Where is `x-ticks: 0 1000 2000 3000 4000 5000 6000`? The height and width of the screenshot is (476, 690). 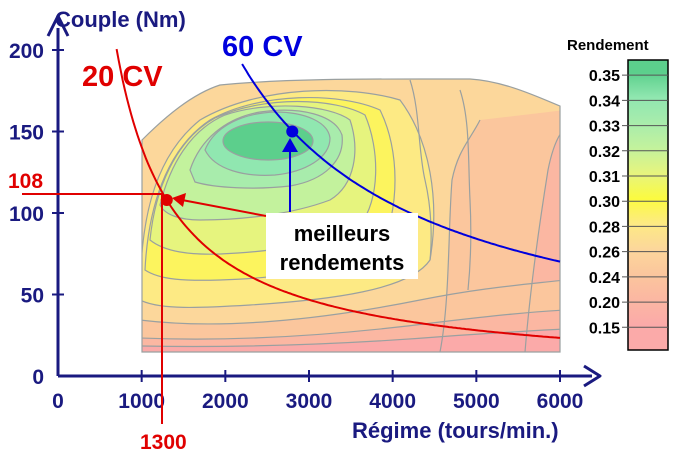
x-ticks: 0 1000 2000 3000 4000 5000 6000 is located at coordinates (317, 391).